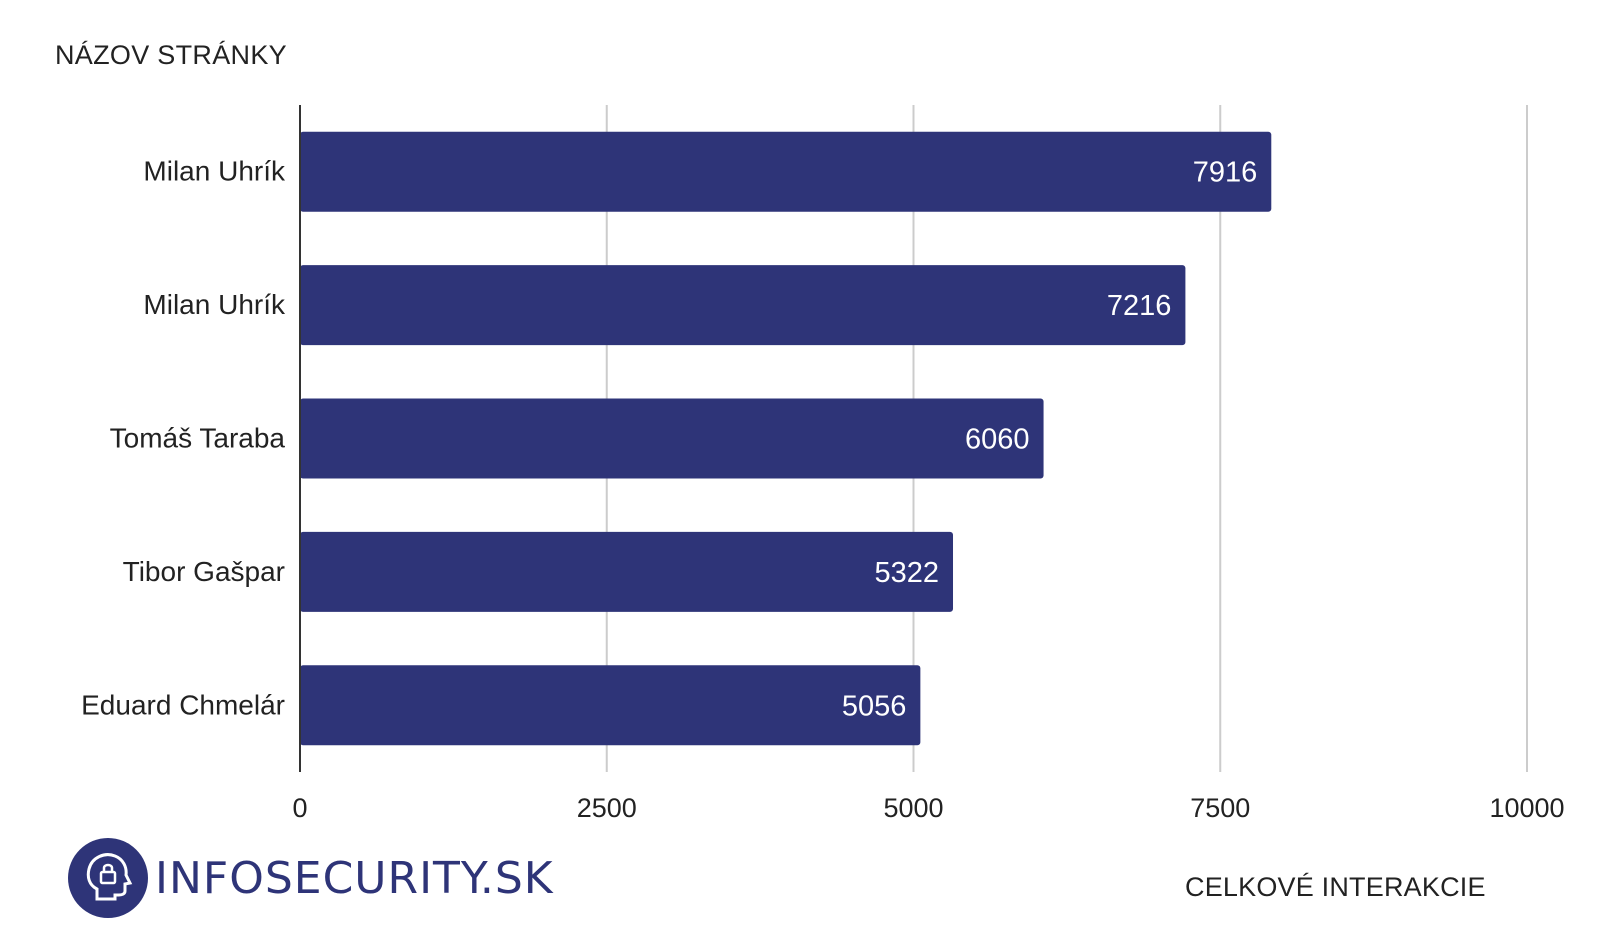 Image resolution: width=1600 pixels, height=939 pixels. I want to click on category-label-3: Tibor Gašpar, so click(204, 571).